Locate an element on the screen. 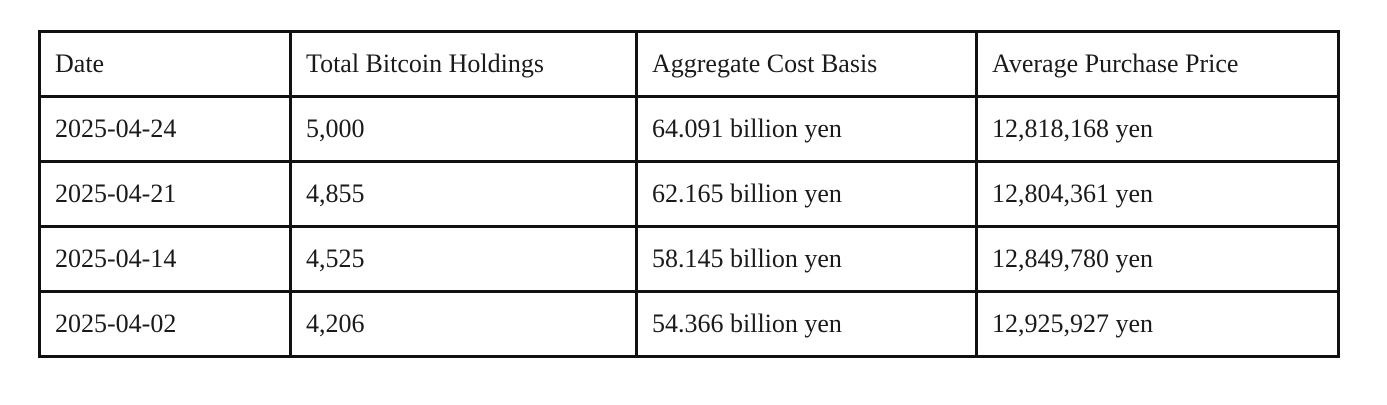  table-cell: 2025-04-24 is located at coordinates (165, 129).